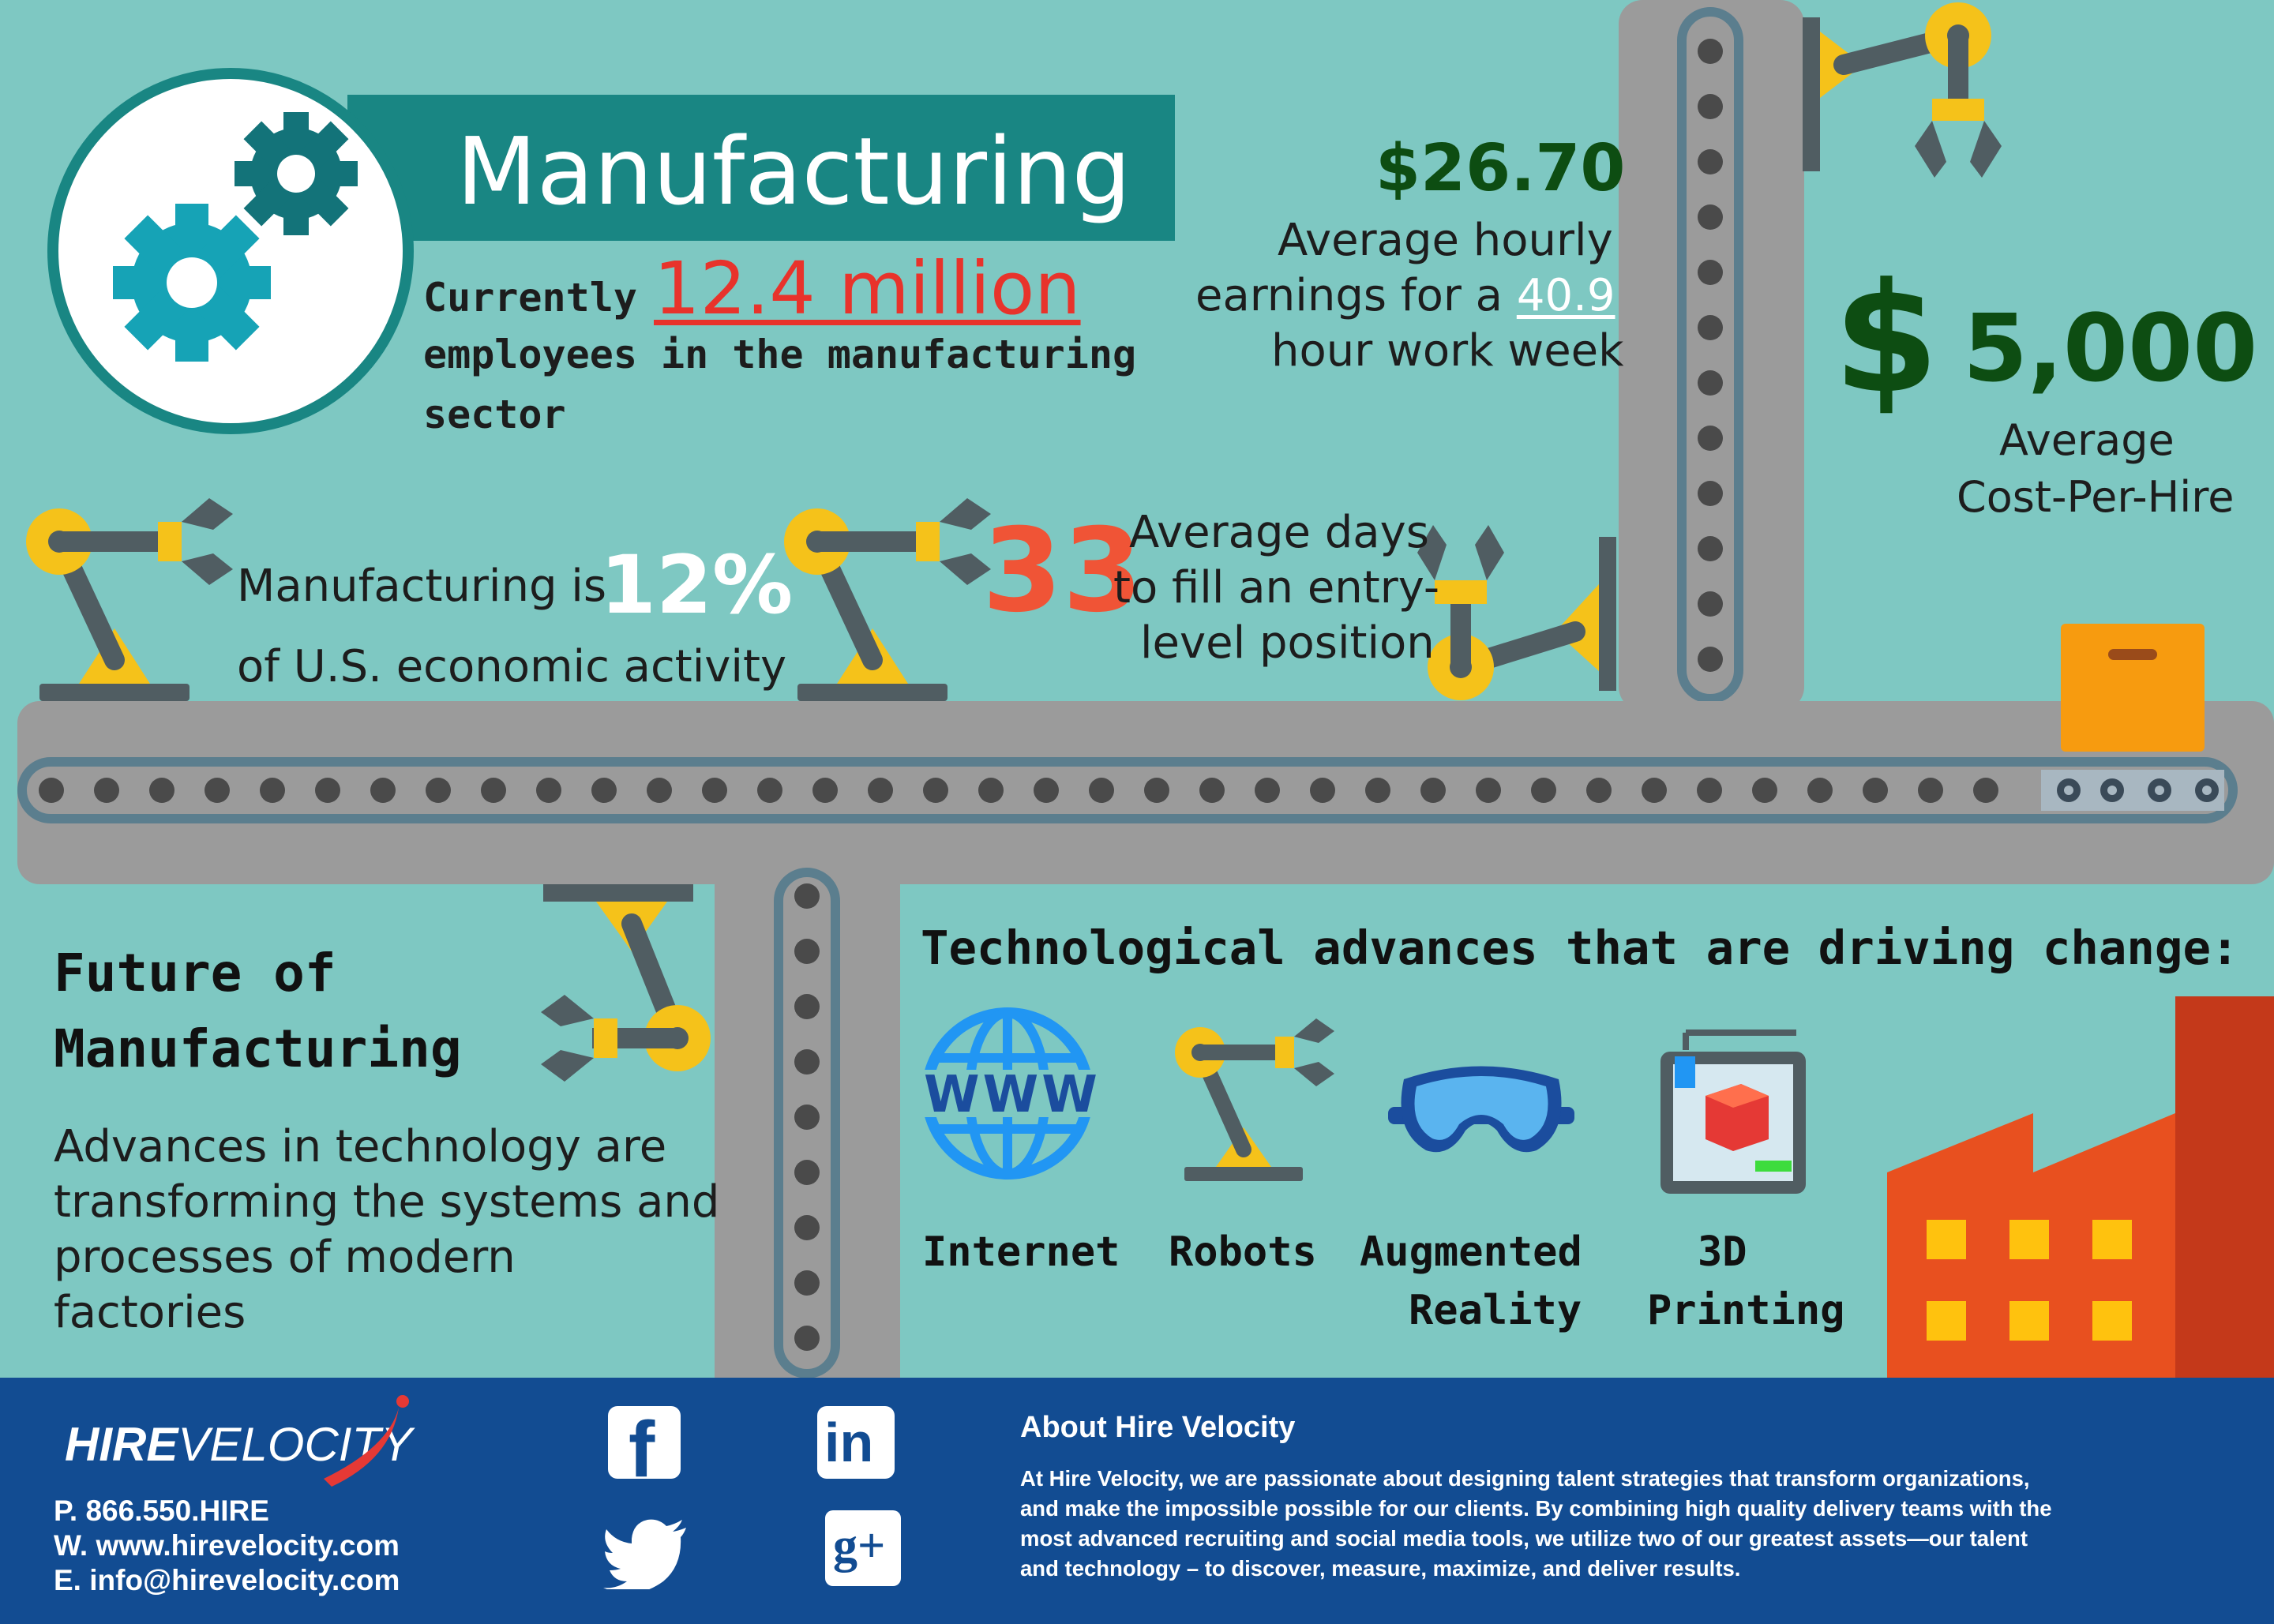  I want to click on future-body-3: processes of modern, so click(285, 1257).